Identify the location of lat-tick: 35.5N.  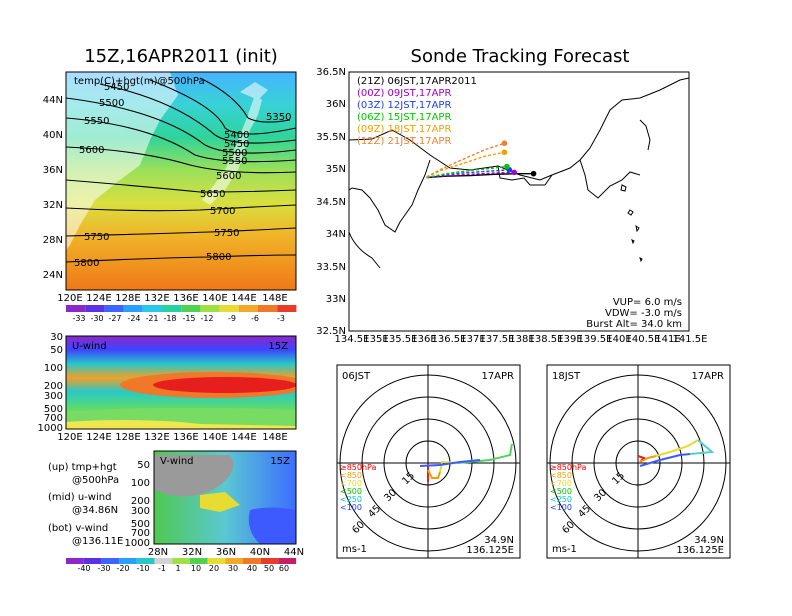
(331, 137).